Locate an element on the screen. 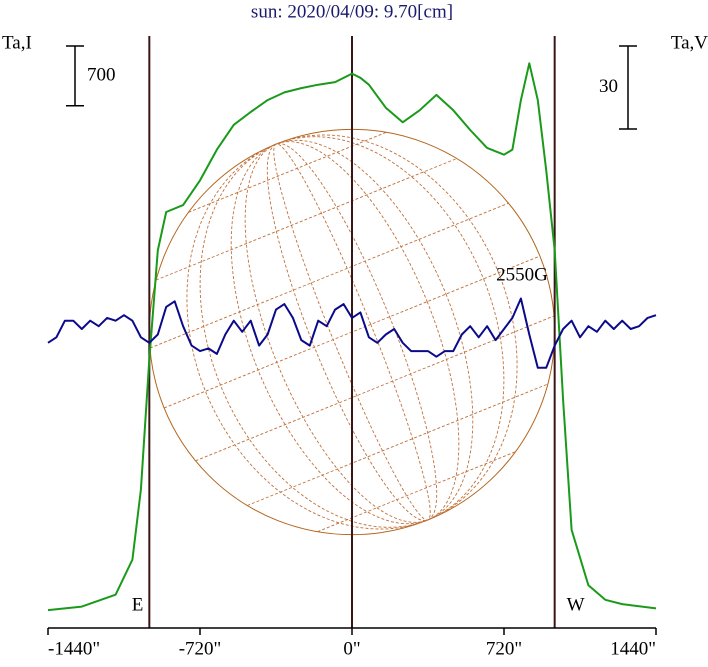 The width and height of the screenshot is (708, 667). chart-title: sun: 2020/04/09: 9.70[cm] is located at coordinates (352, 11).